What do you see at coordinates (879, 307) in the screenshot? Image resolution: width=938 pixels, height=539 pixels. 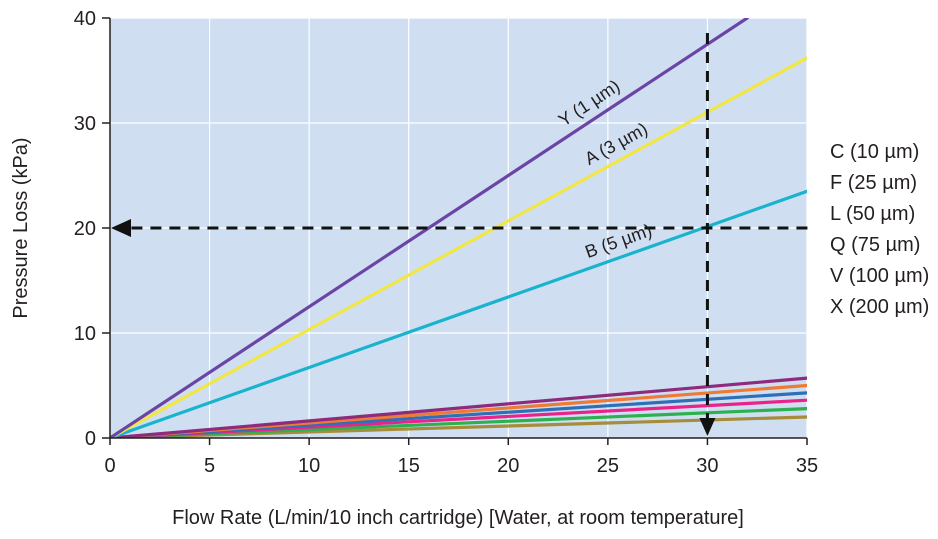 I see `legend-item: X (200 µm)` at bounding box center [879, 307].